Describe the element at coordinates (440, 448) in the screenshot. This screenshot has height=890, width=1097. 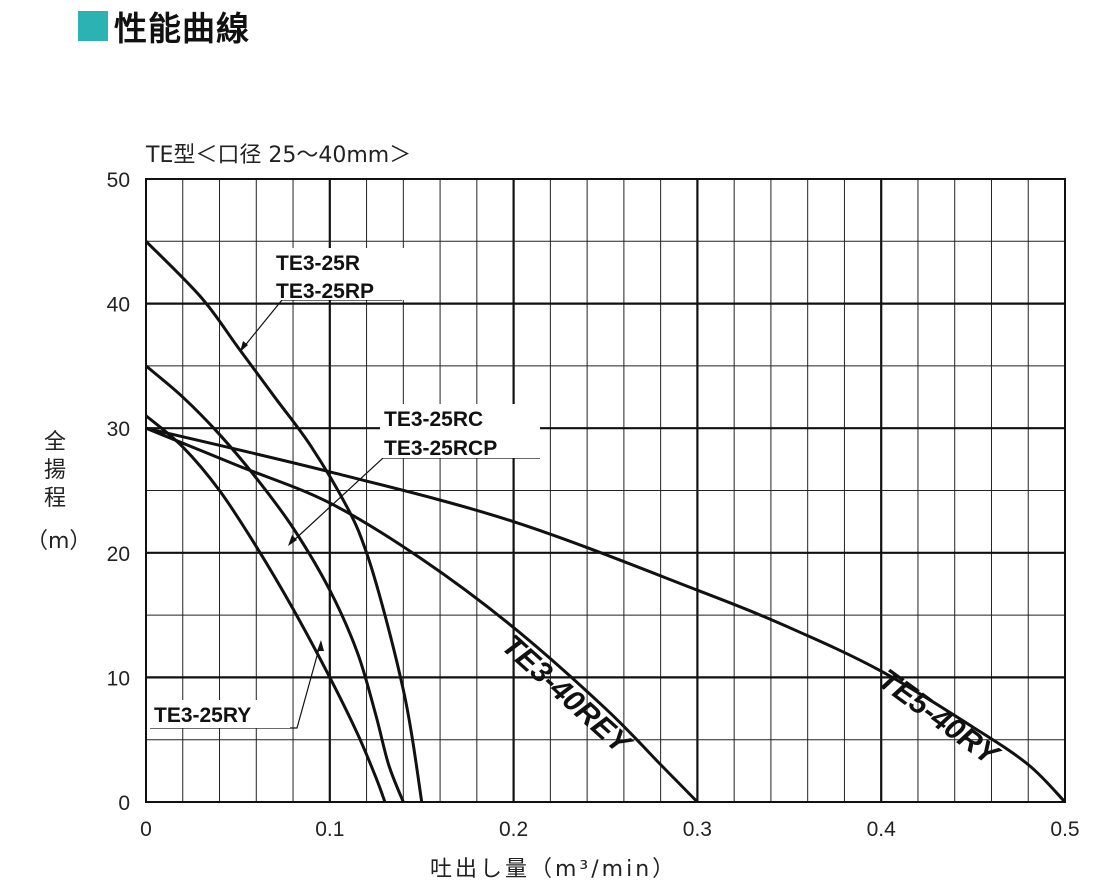
I see `series-label-te3-25rcp: TE3-25RCP` at that location.